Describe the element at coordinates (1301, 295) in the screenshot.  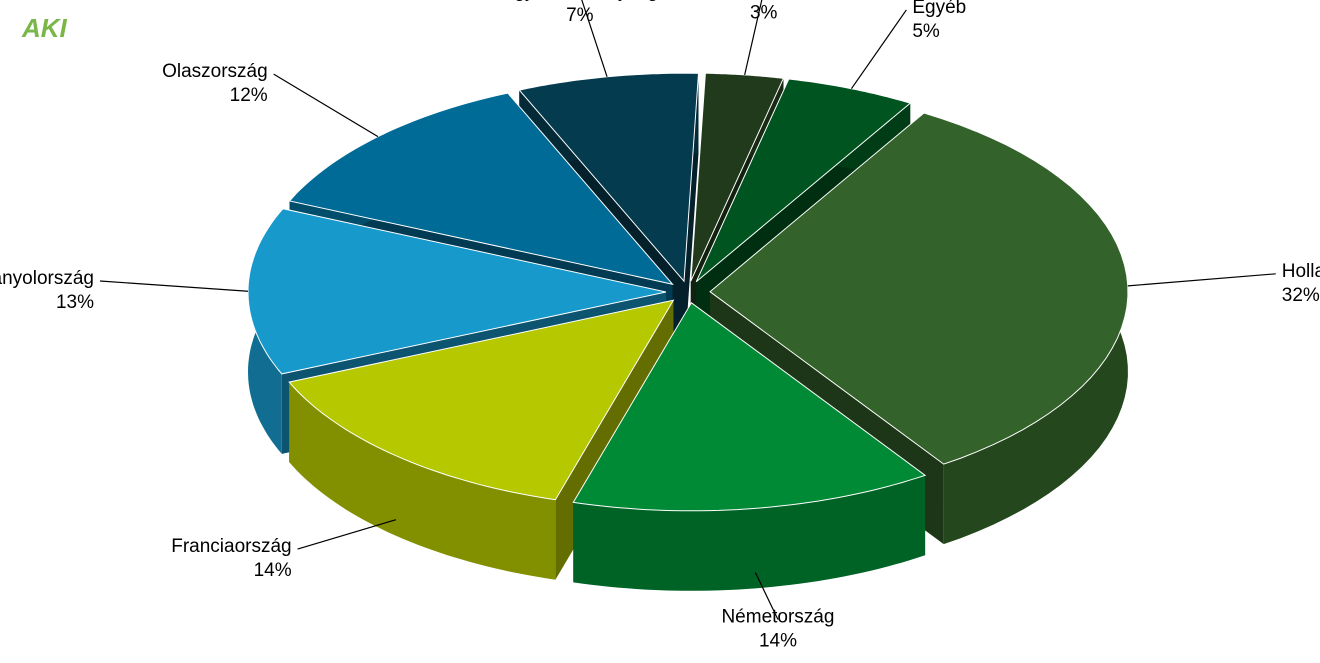
I see `slice-value-label: 32%` at that location.